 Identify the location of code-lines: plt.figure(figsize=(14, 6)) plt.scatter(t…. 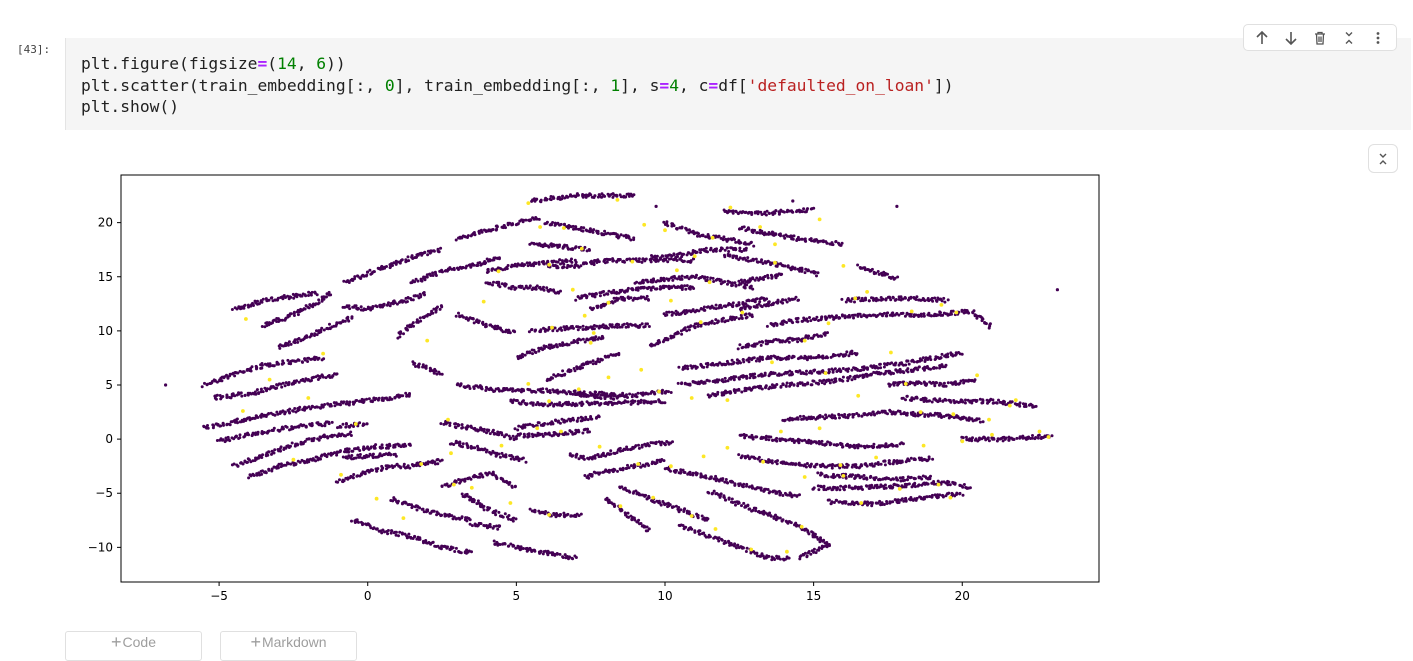
(517, 85).